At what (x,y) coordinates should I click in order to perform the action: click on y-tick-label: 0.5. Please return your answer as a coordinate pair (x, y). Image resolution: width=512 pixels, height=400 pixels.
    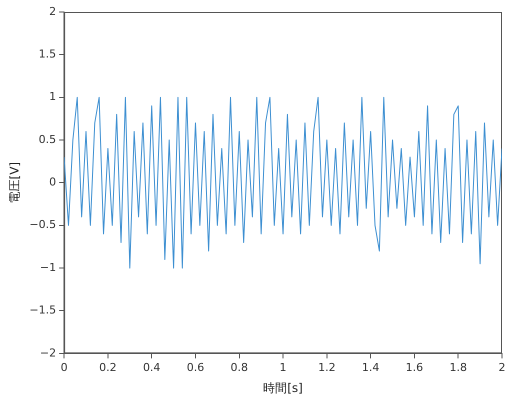
    Looking at the image, I should click on (47, 139).